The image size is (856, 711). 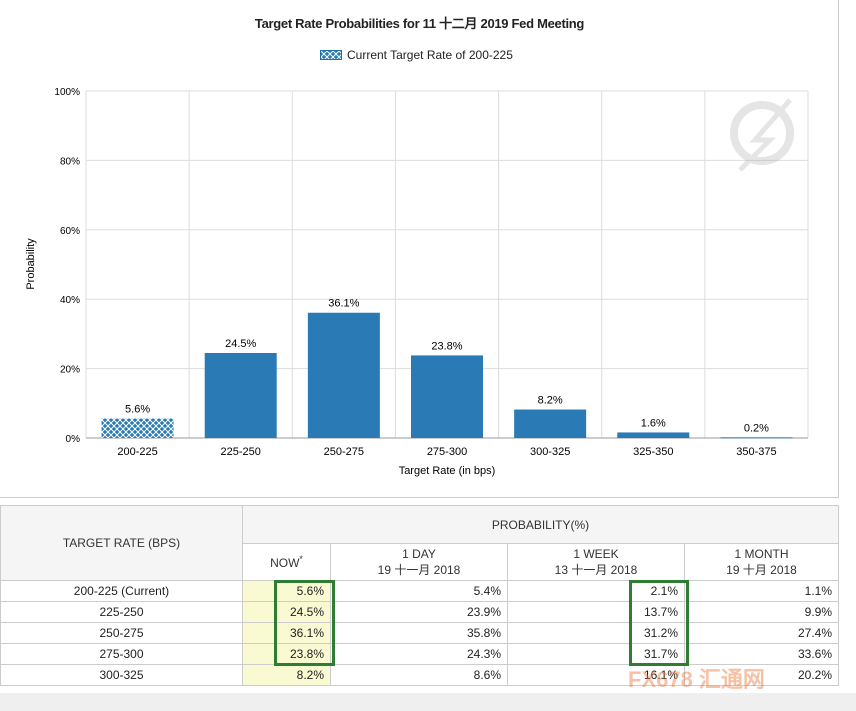 I want to click on table-row: 275-300 23.8% 24.3% 31.7% 33.6%, so click(x=419, y=654).